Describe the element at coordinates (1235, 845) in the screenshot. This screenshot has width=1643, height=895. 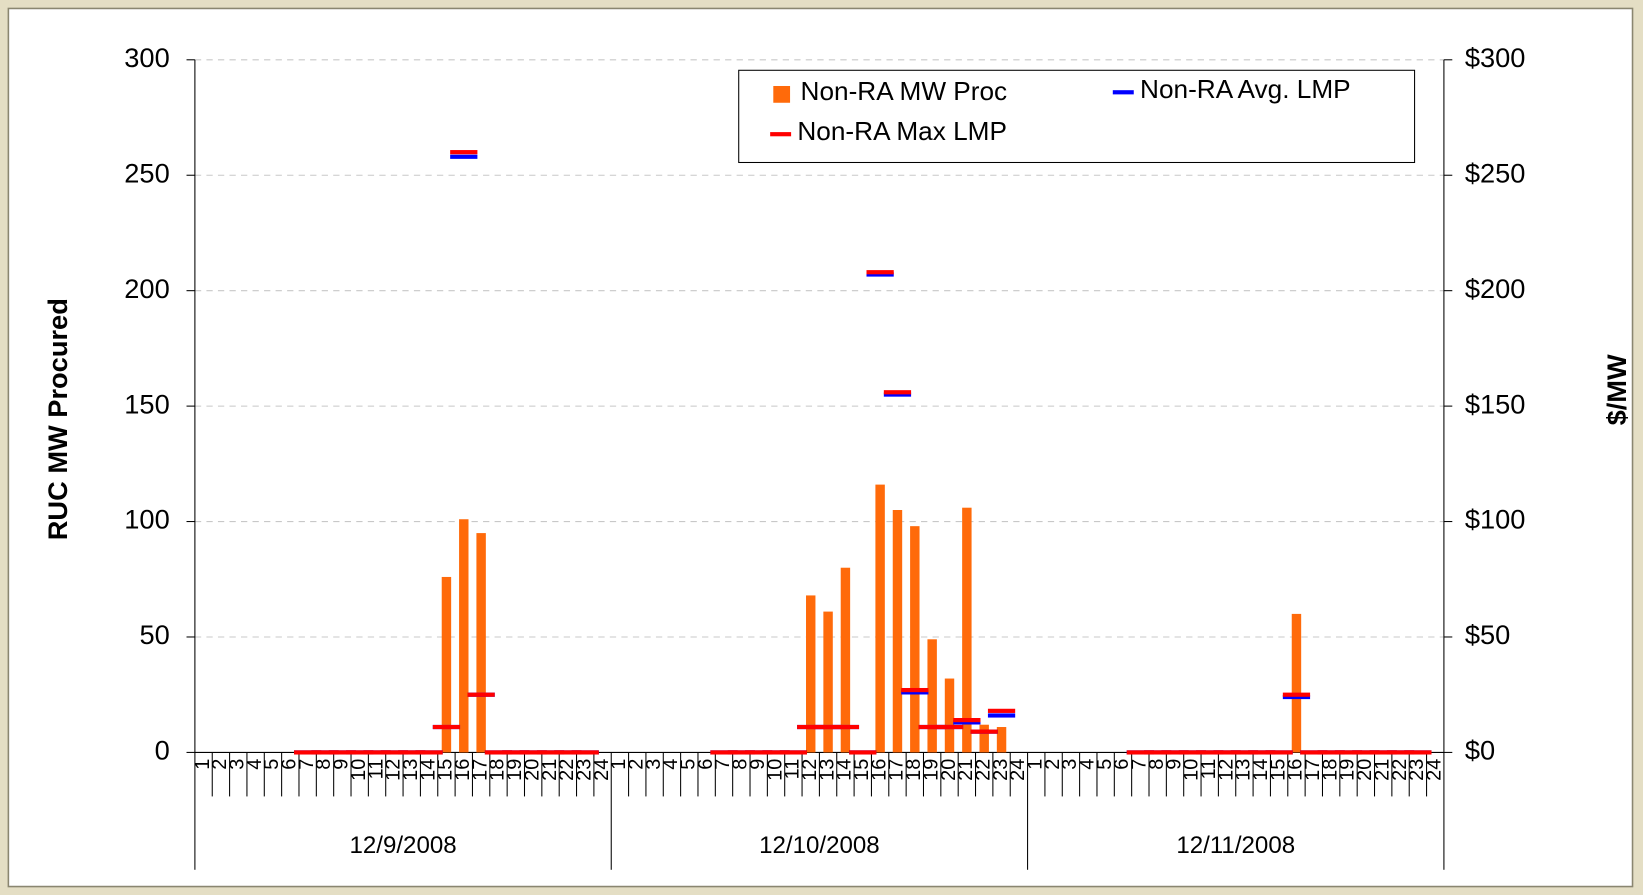
I see `group-label: 12/11/2008` at that location.